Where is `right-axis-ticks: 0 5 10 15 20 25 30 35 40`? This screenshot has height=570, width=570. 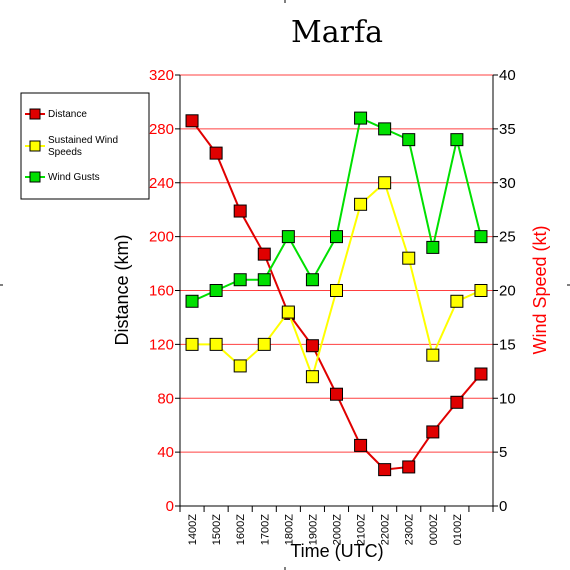 right-axis-ticks: 0 5 10 15 20 25 30 35 40 is located at coordinates (504, 291).